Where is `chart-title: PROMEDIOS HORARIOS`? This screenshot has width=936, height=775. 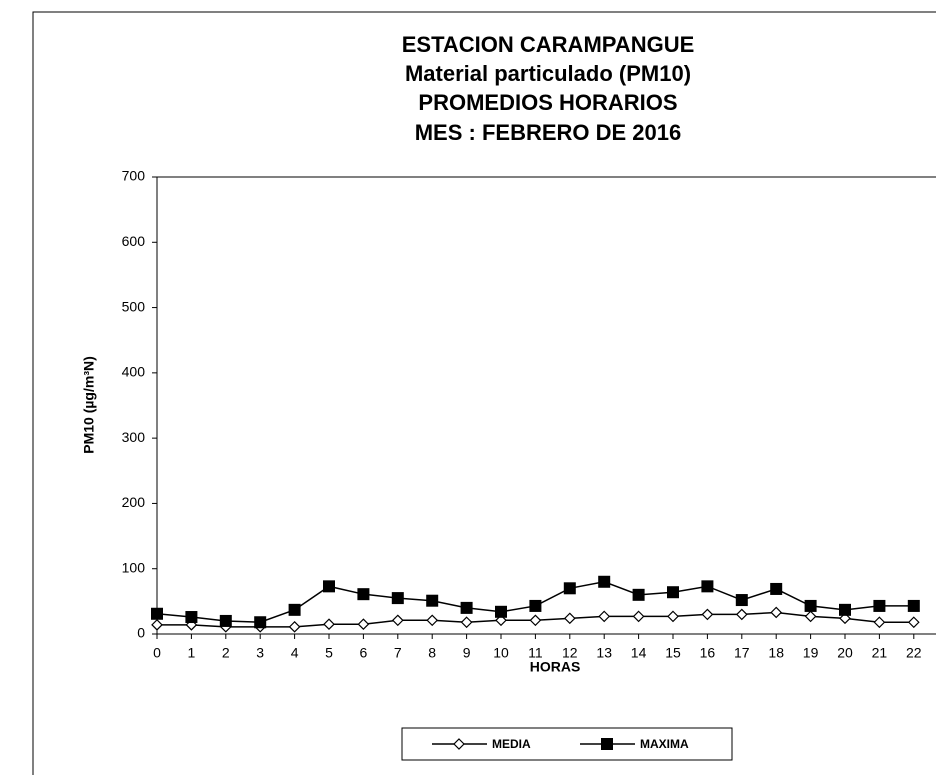 chart-title: PROMEDIOS HORARIOS is located at coordinates (547, 102).